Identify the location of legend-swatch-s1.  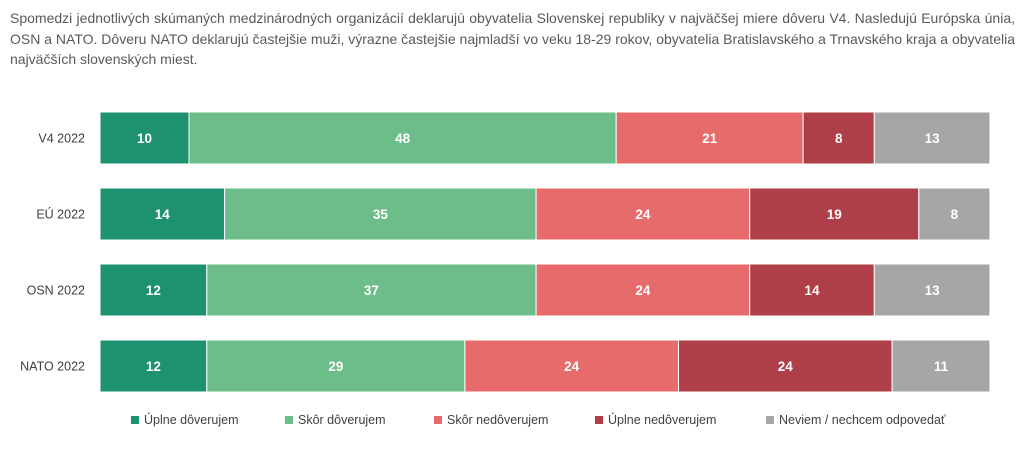
(289, 420).